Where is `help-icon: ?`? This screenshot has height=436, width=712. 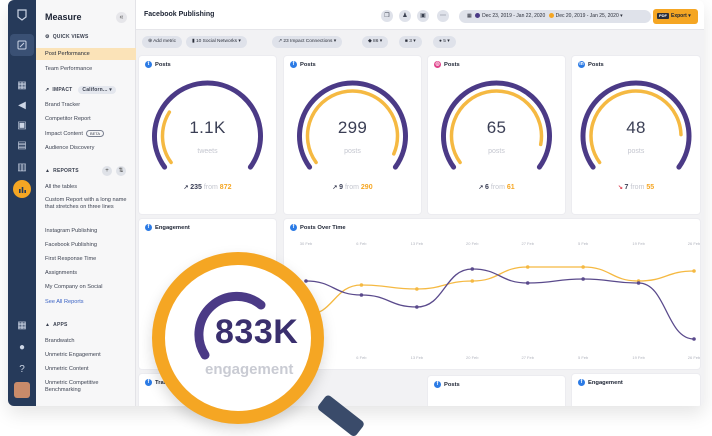
help-icon: ? is located at coordinates (22, 369).